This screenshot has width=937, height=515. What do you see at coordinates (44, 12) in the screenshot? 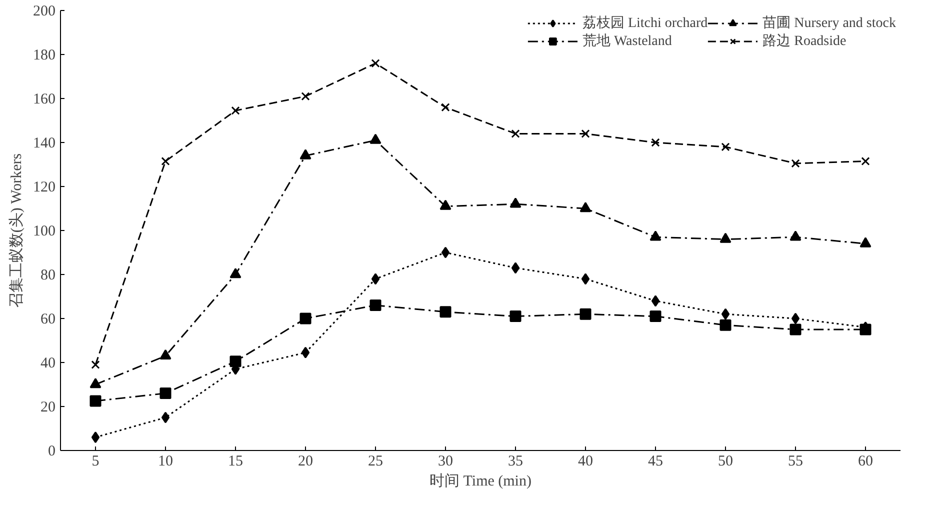
I see `y-tick-label: 200` at bounding box center [44, 12].